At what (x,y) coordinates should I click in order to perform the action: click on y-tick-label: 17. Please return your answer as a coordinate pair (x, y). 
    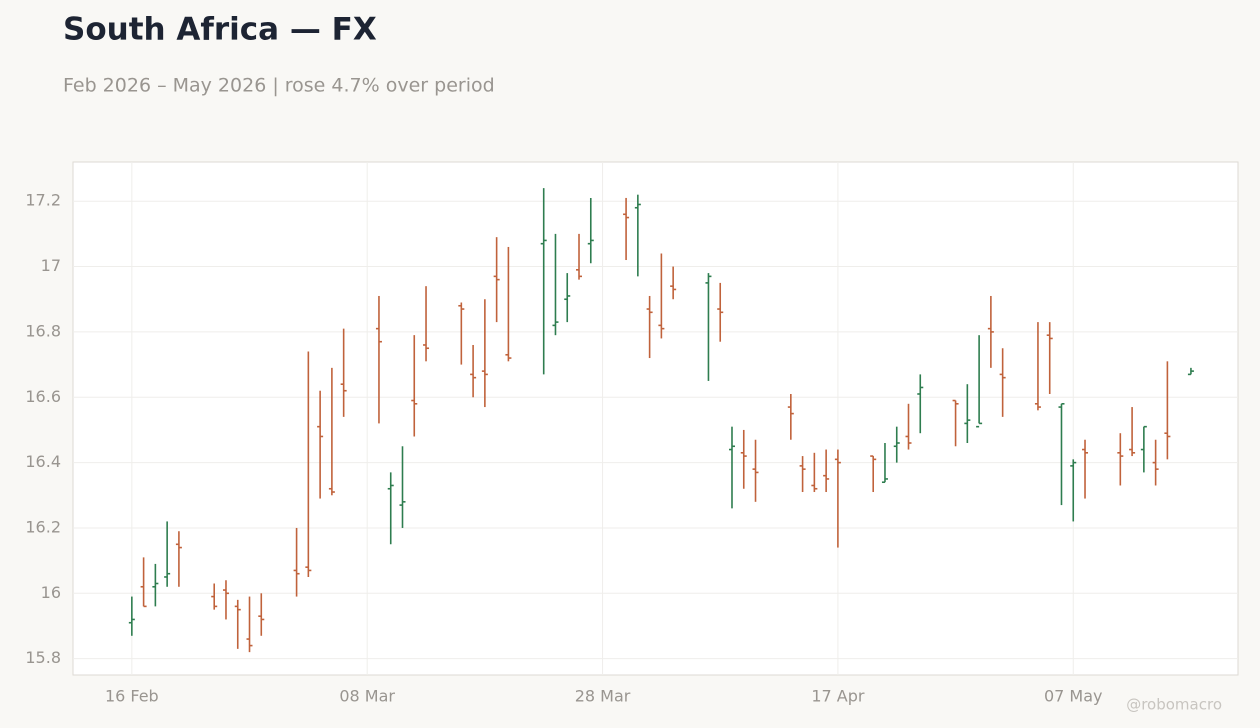
    Looking at the image, I should click on (51, 265).